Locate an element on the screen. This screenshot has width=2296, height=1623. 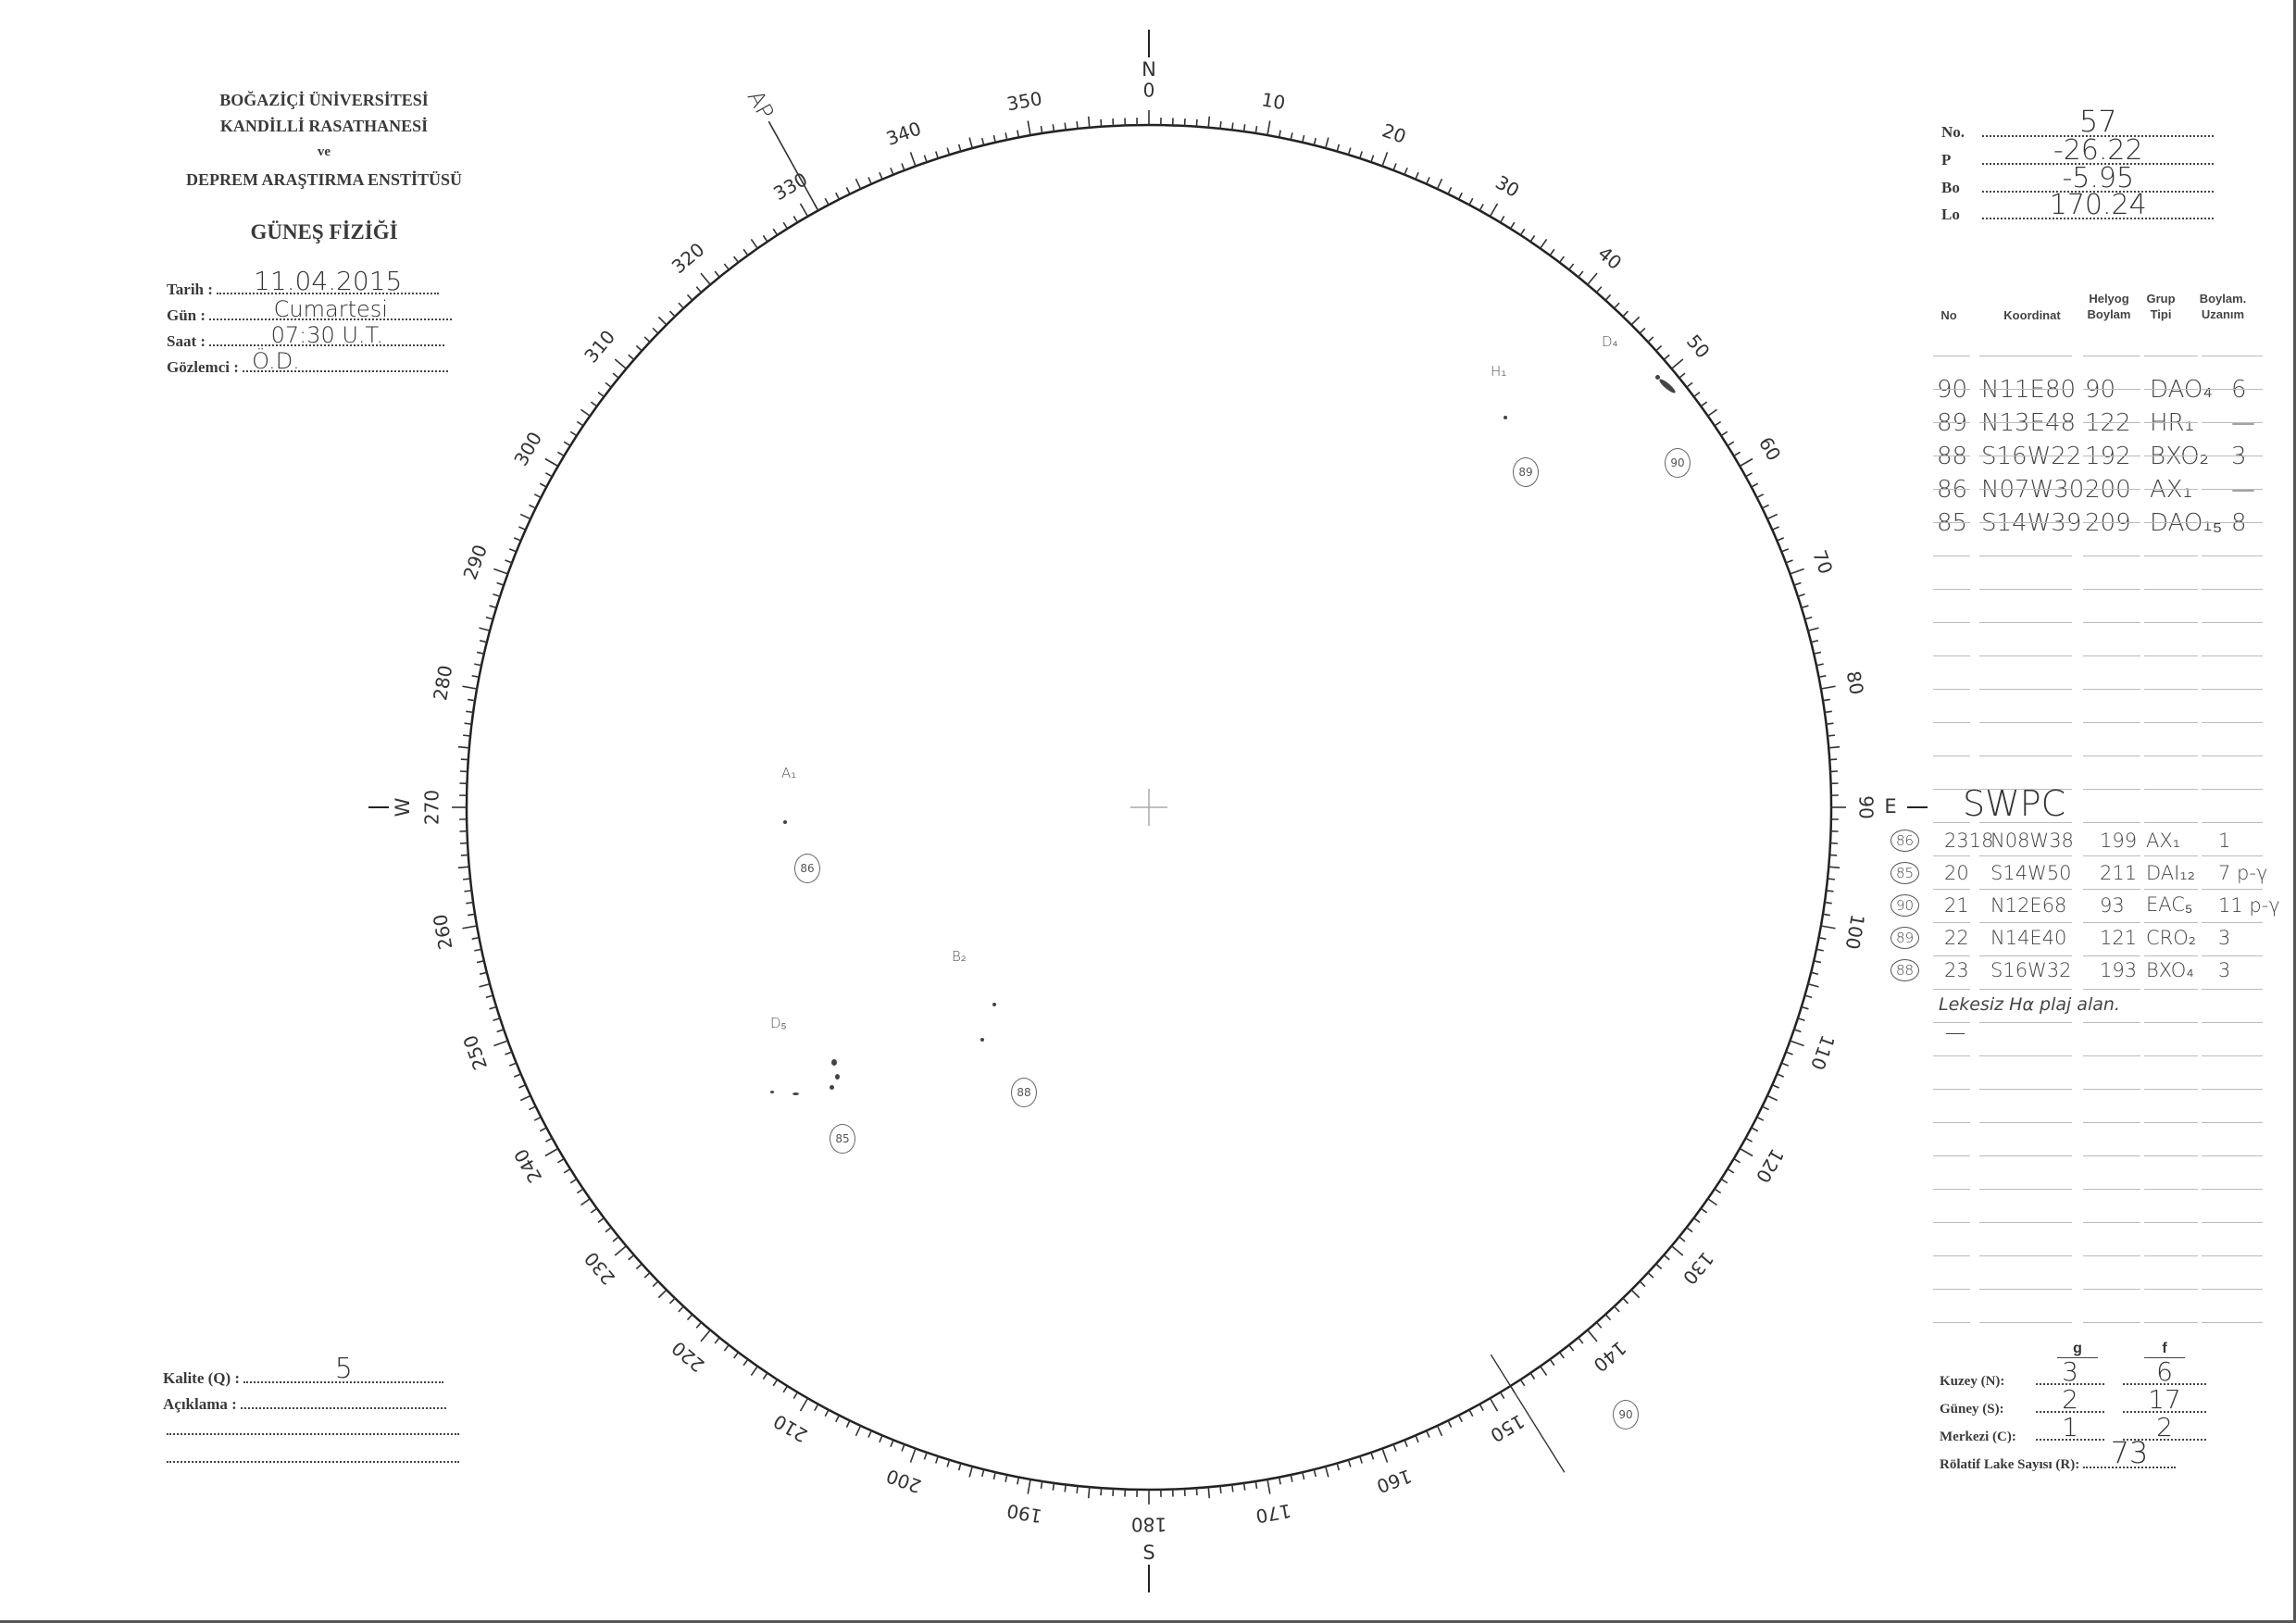
summary-label: Kuzey (N): is located at coordinates (1972, 1382).